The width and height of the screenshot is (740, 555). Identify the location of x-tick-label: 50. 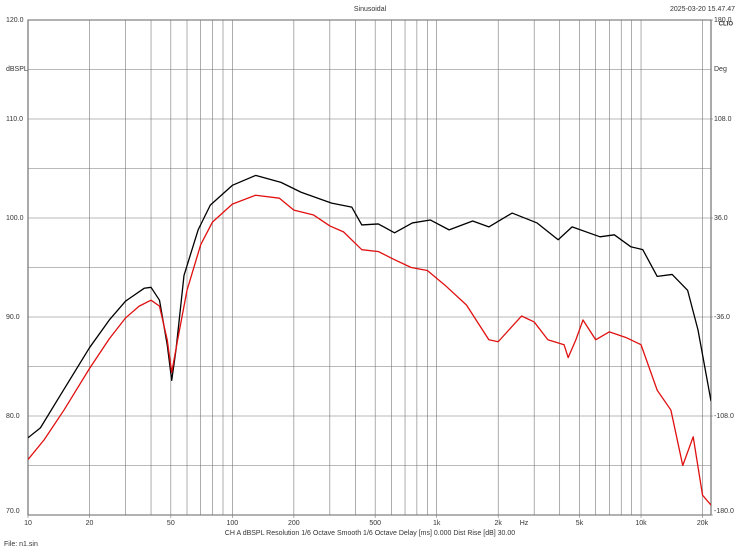
(171, 523).